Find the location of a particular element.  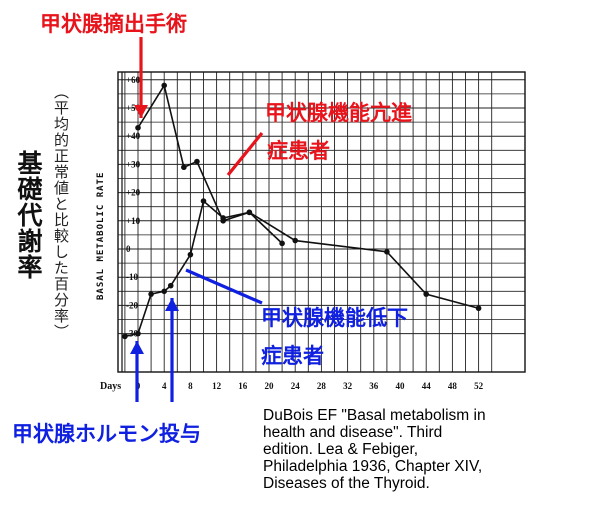

x-axis-title: Days is located at coordinates (110, 386).